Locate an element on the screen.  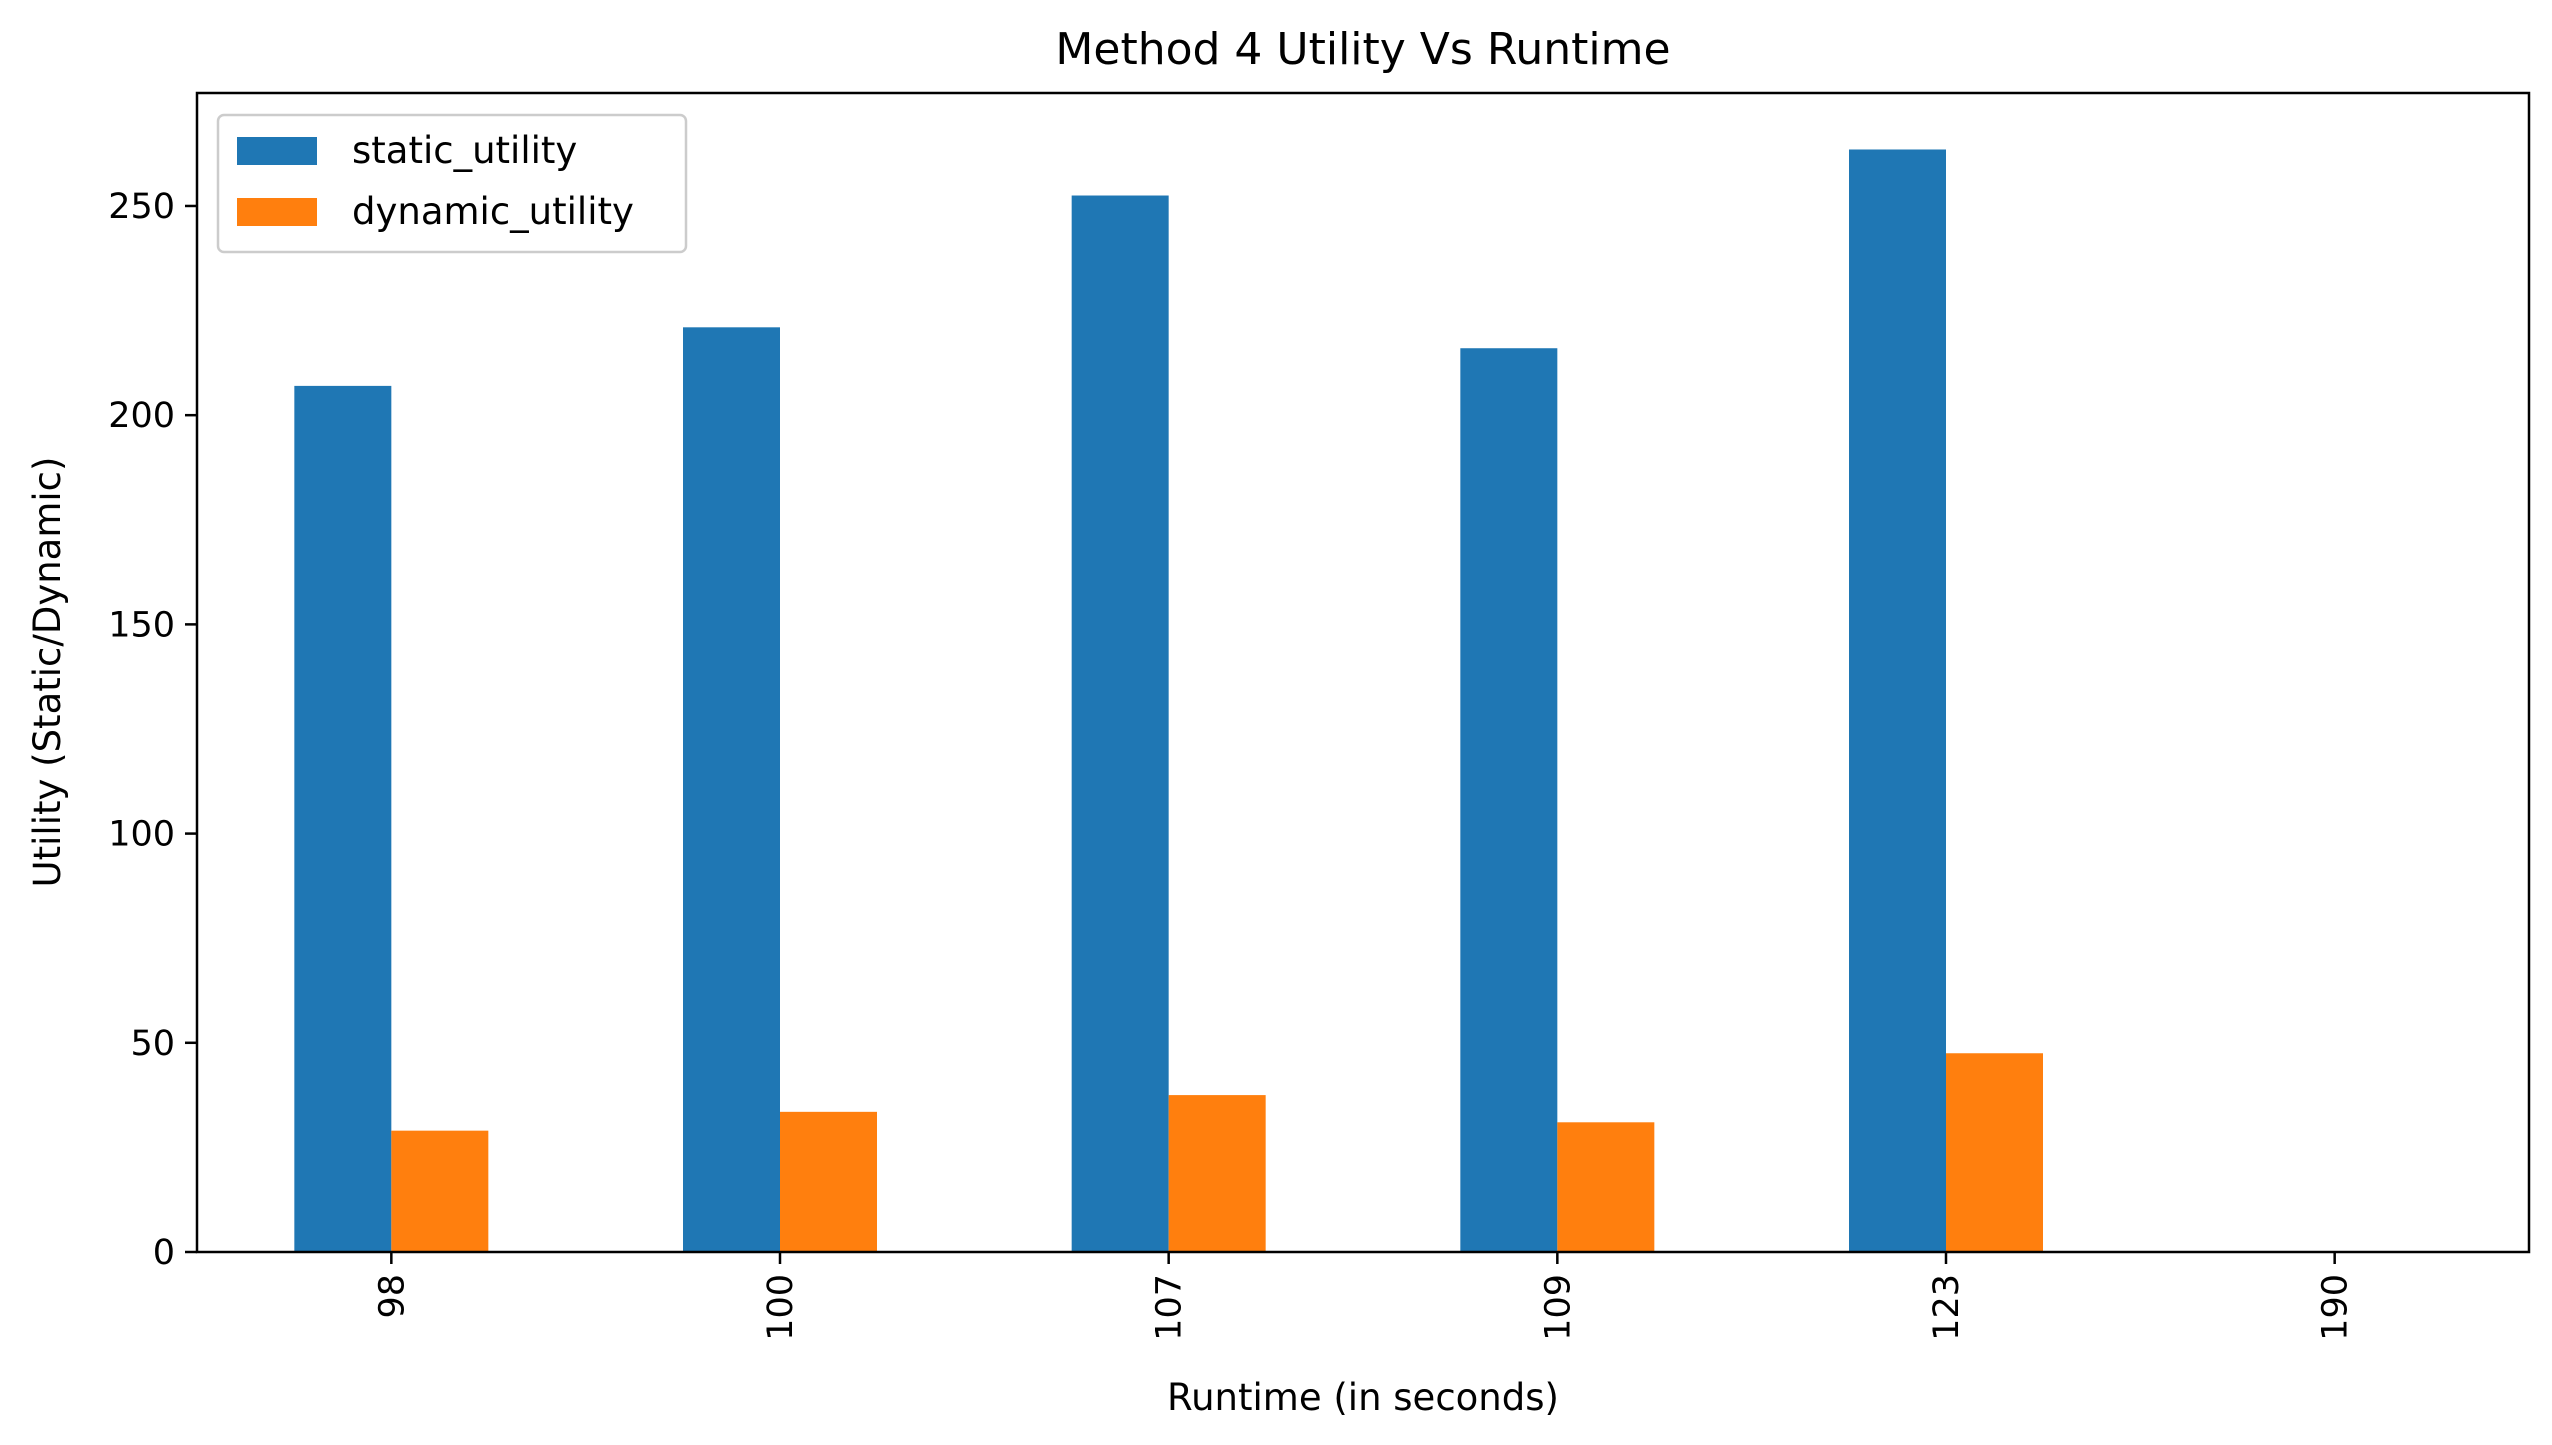
x-axis-label: Runtime (in seconds) is located at coordinates (1363, 1397).